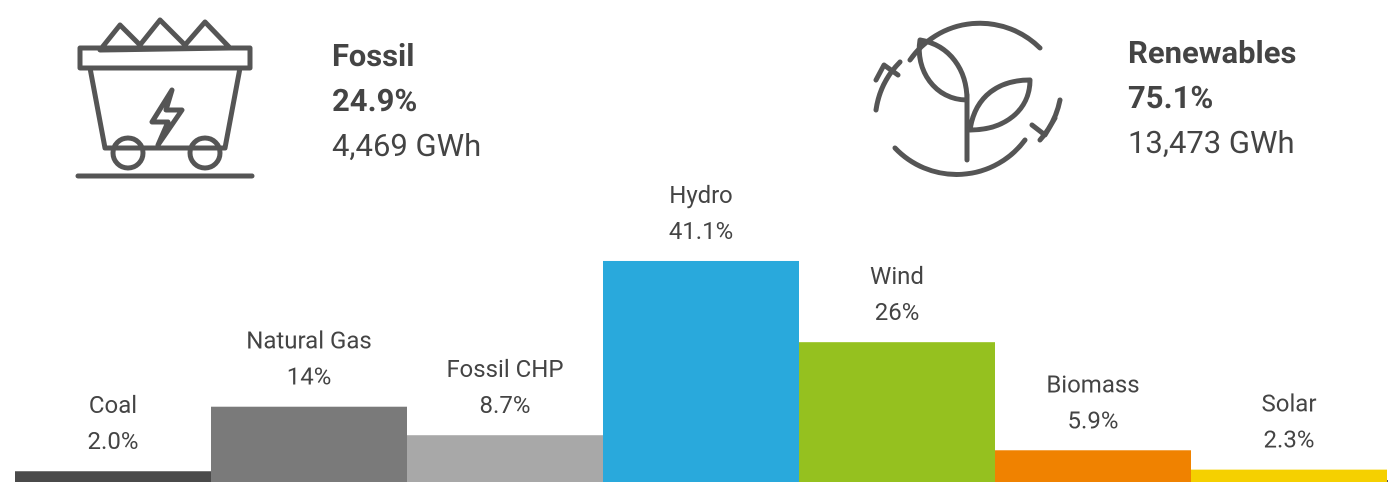 The height and width of the screenshot is (483, 1388). Describe the element at coordinates (309, 341) in the screenshot. I see `category-label: Natural Gas` at that location.